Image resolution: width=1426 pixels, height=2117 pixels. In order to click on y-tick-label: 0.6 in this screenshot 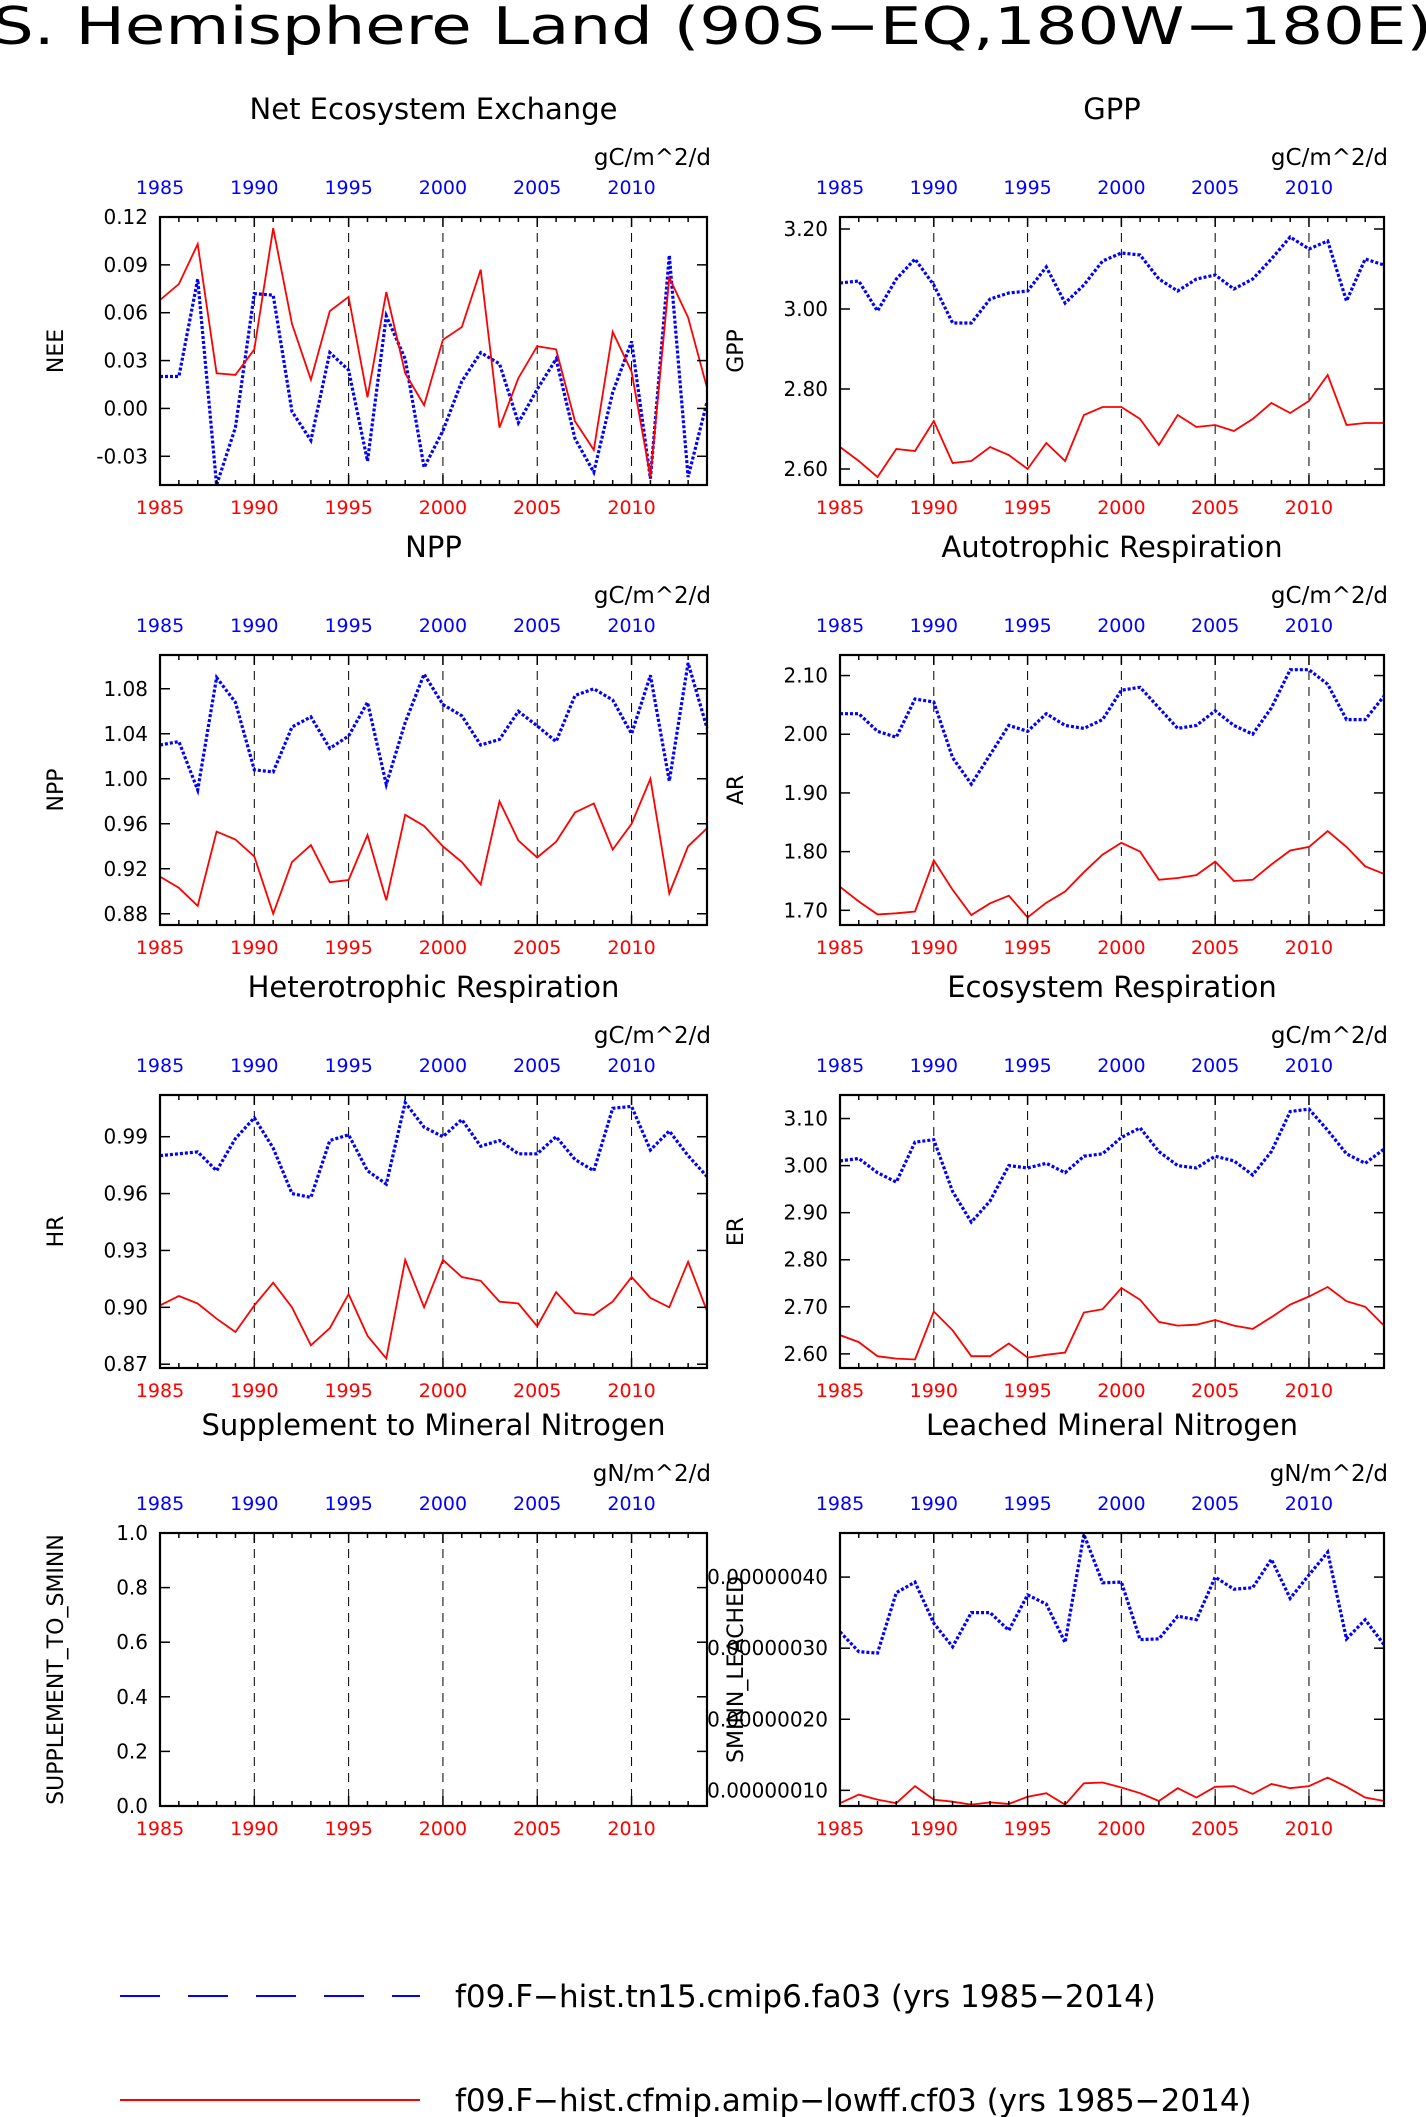, I will do `click(132, 1642)`.